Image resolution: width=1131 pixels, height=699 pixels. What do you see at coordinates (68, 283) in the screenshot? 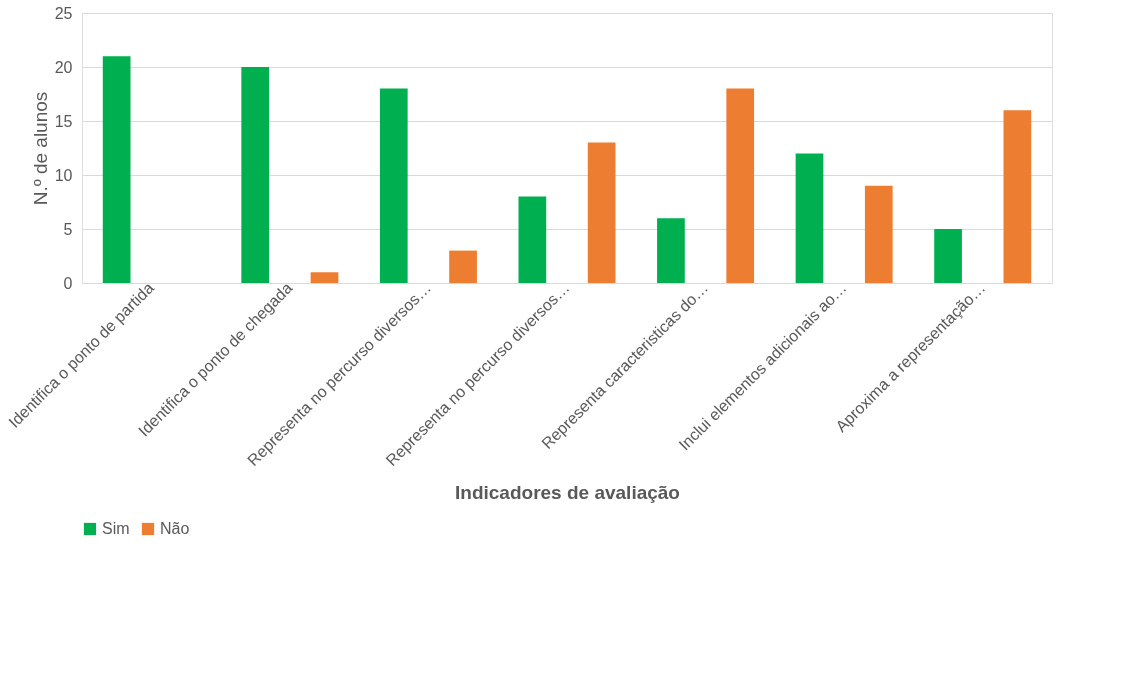
I see `y-tick-label: 0` at bounding box center [68, 283].